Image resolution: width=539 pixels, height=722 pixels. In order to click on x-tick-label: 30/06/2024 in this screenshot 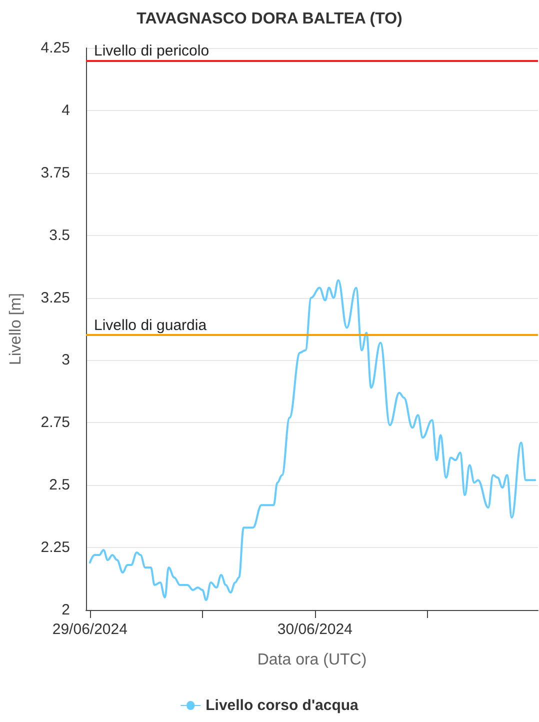, I will do `click(314, 629)`.